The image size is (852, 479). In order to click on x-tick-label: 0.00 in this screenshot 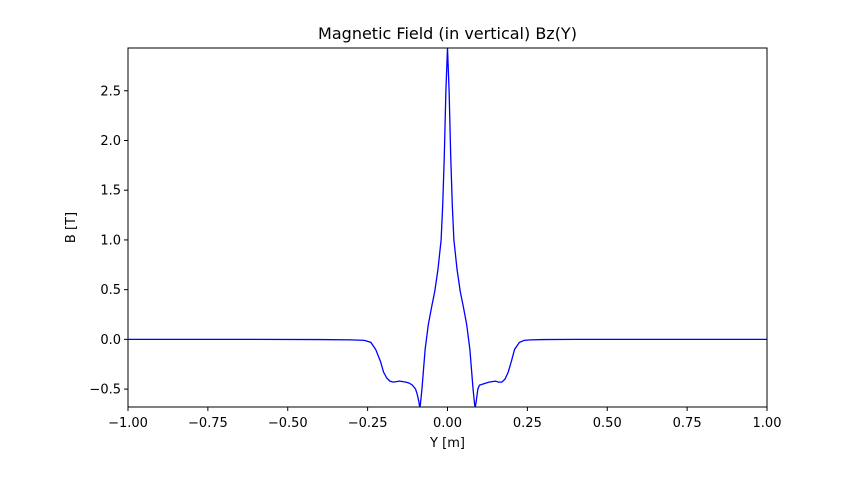, I will do `click(447, 423)`.